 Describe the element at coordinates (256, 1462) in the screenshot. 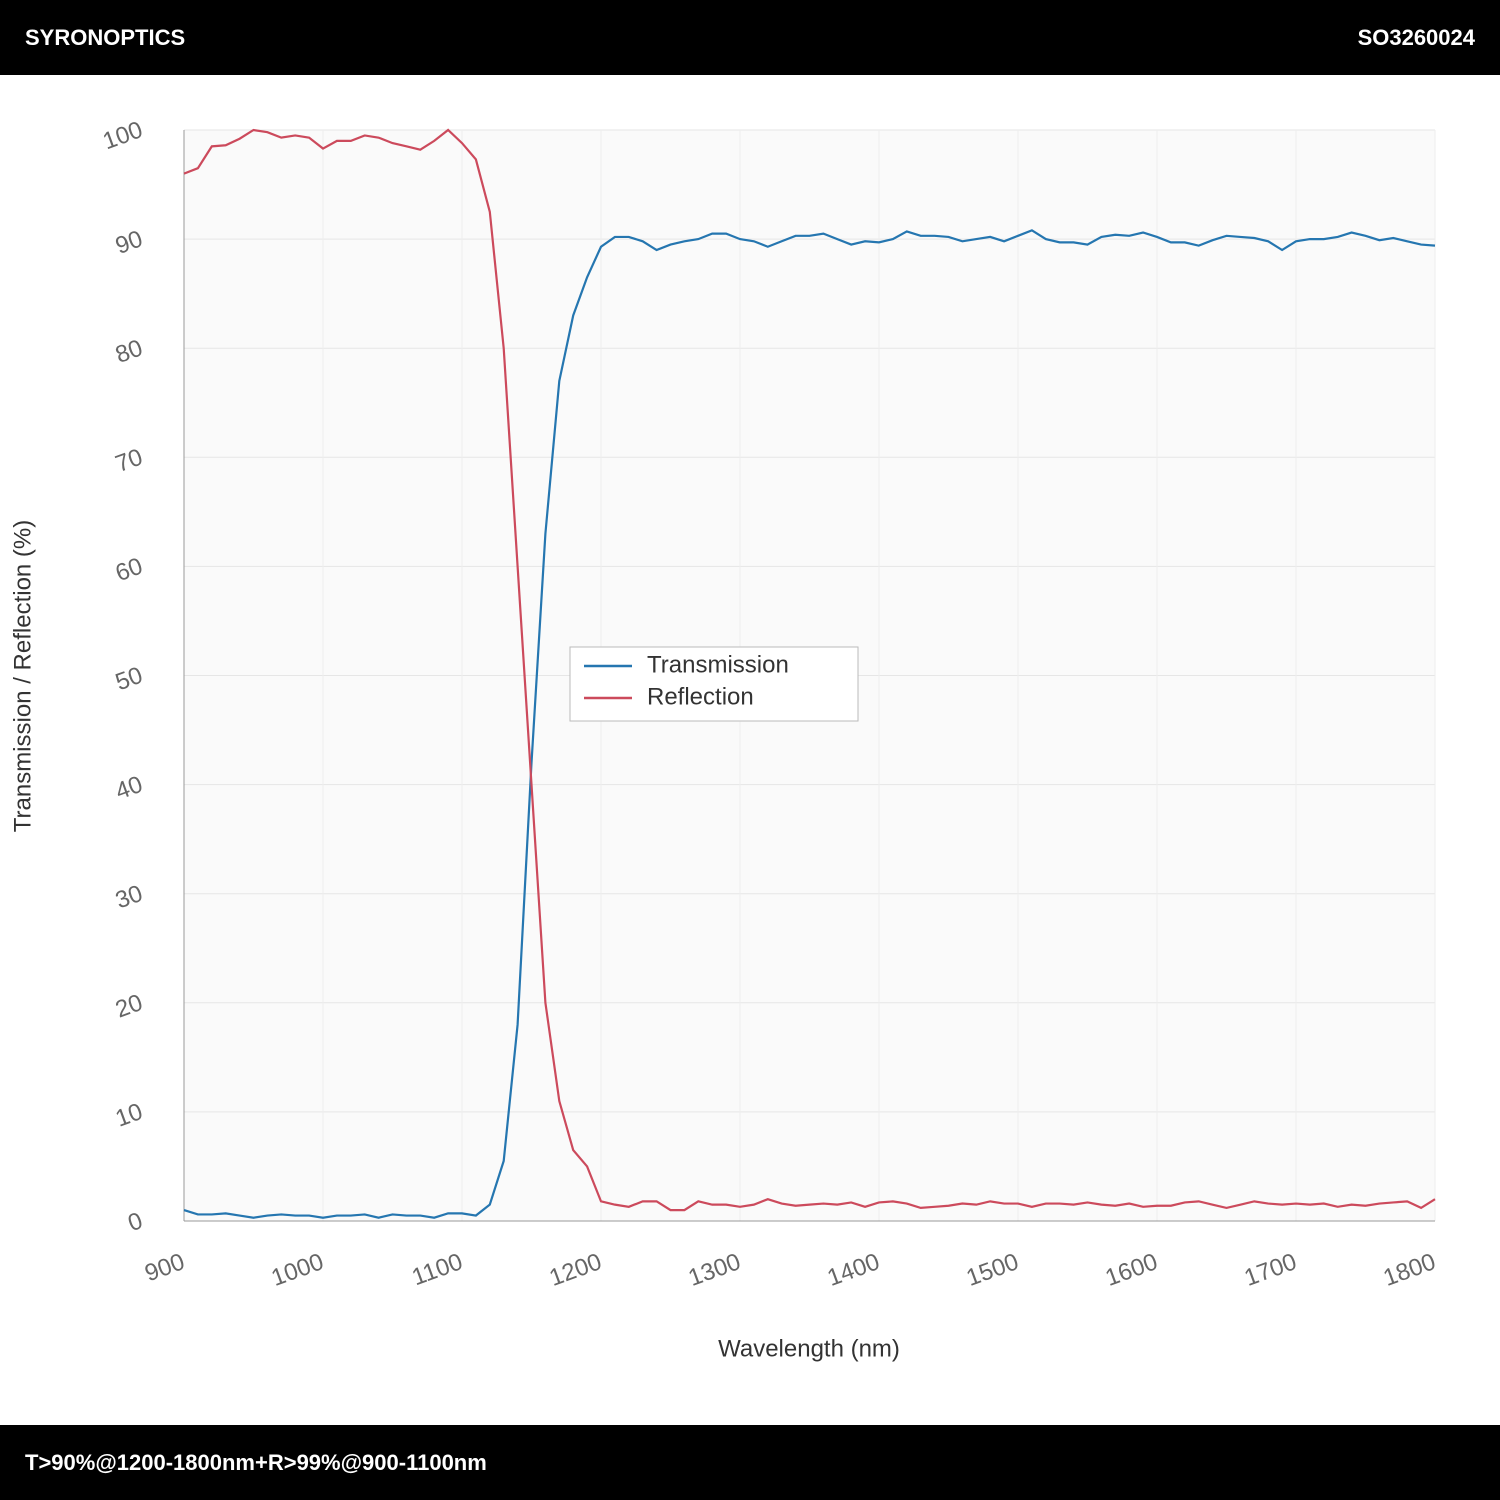

I see `spec: T>90%@1200-1800nm+R>99%@900-1100nm` at that location.